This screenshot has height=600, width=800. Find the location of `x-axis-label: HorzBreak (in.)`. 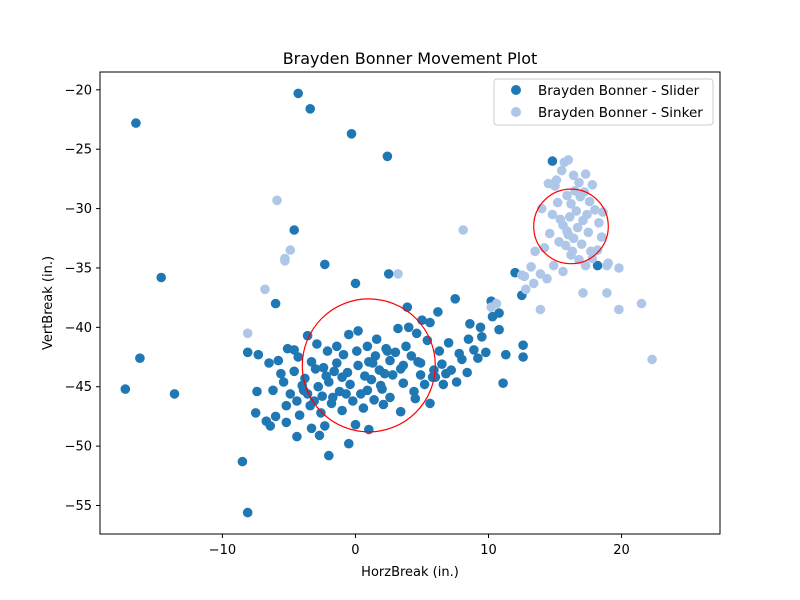

x-axis-label: HorzBreak (in.) is located at coordinates (410, 572).